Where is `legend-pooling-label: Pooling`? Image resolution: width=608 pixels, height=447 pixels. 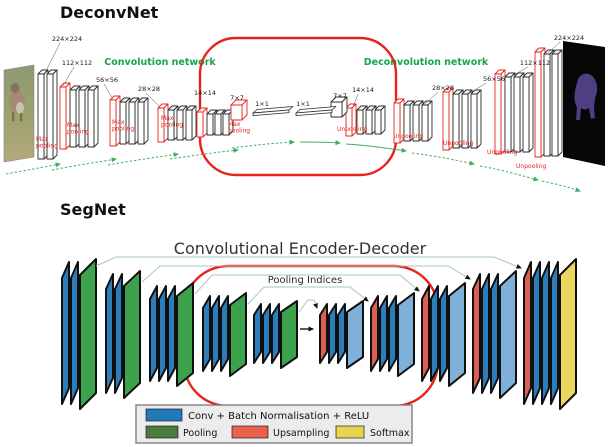
legend-pooling-label: Pooling is located at coordinates (200, 433).